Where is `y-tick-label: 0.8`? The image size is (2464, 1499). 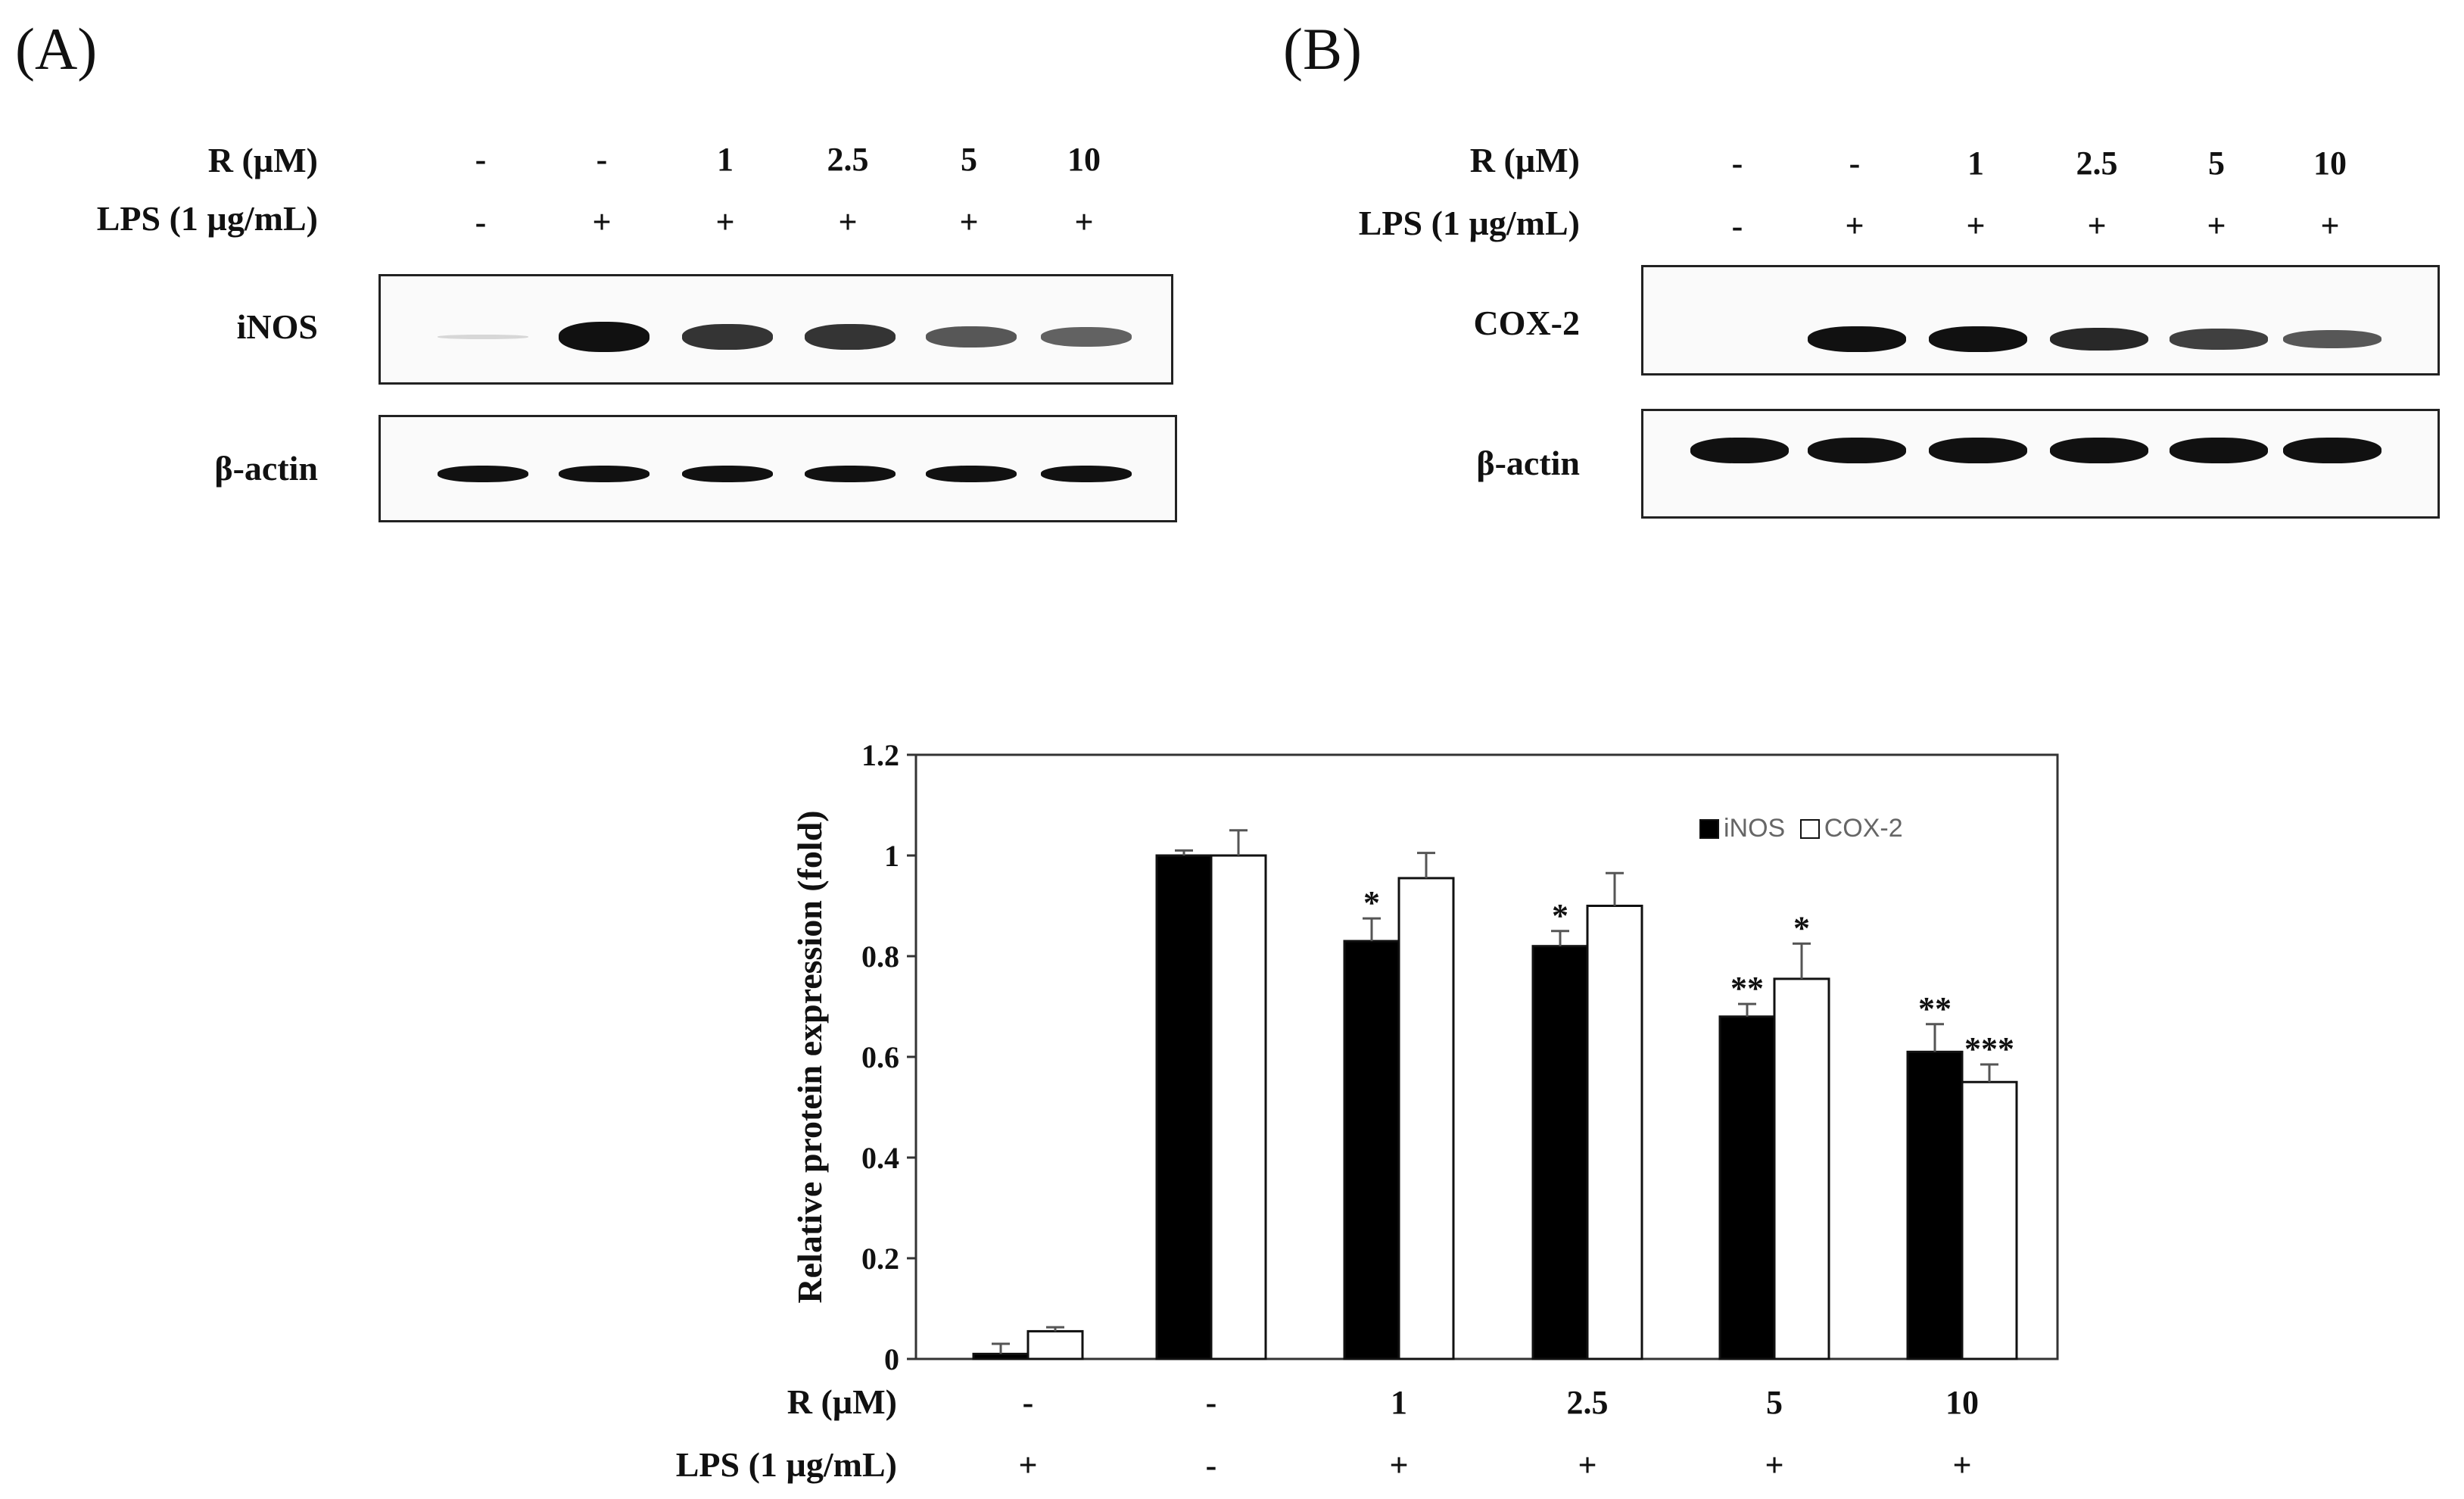
y-tick-label: 0.8 is located at coordinates (880, 957).